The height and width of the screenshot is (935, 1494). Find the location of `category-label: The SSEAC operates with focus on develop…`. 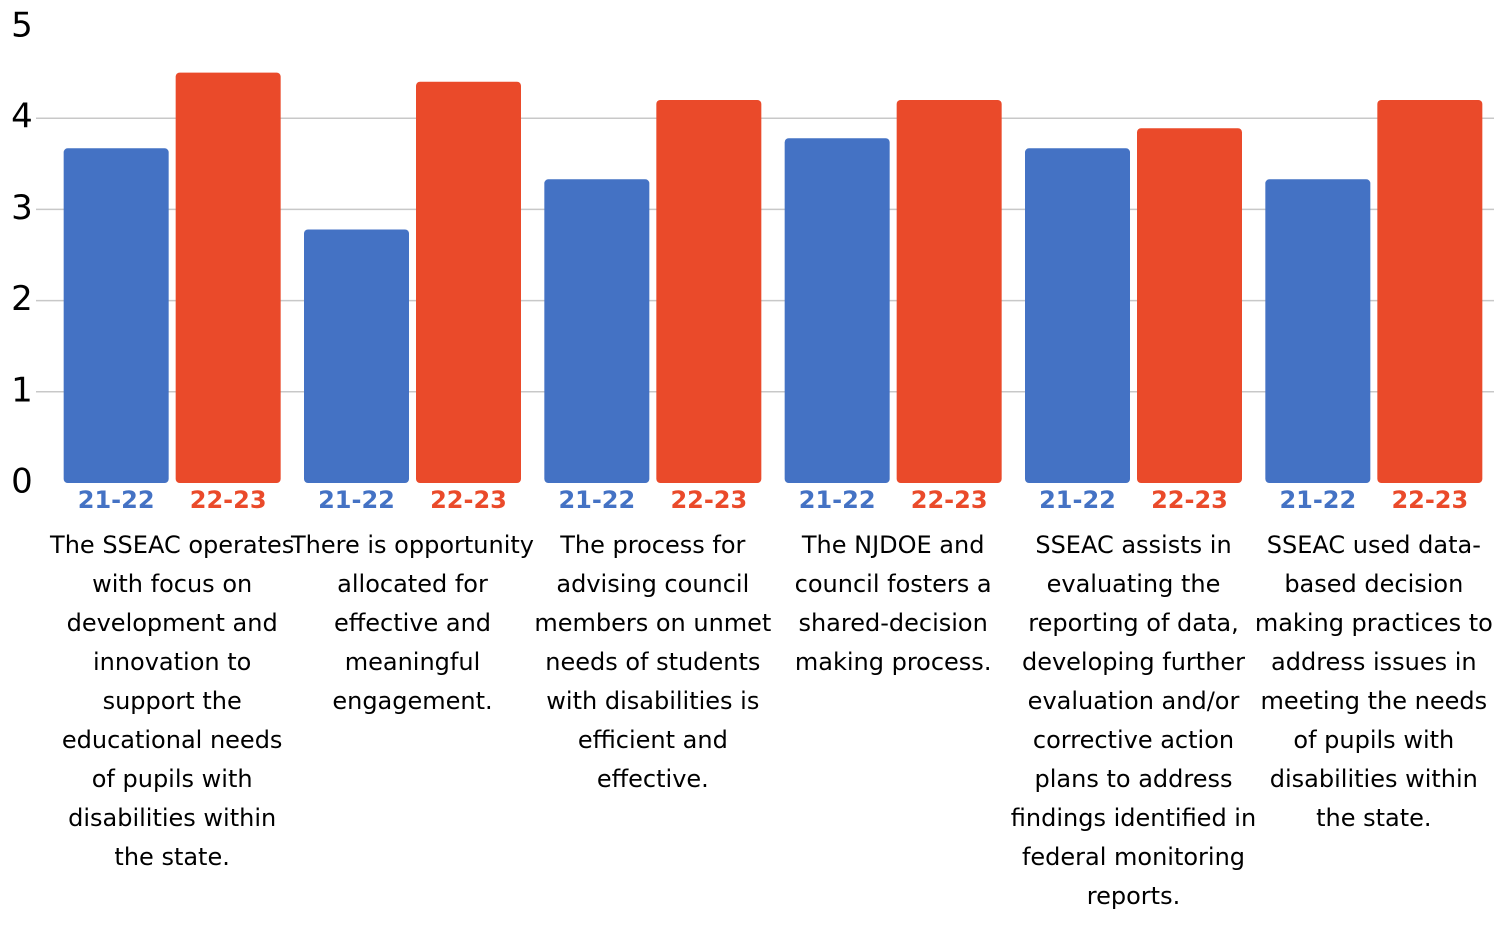

category-label: The SSEAC operates with focus on develop… is located at coordinates (172, 701).